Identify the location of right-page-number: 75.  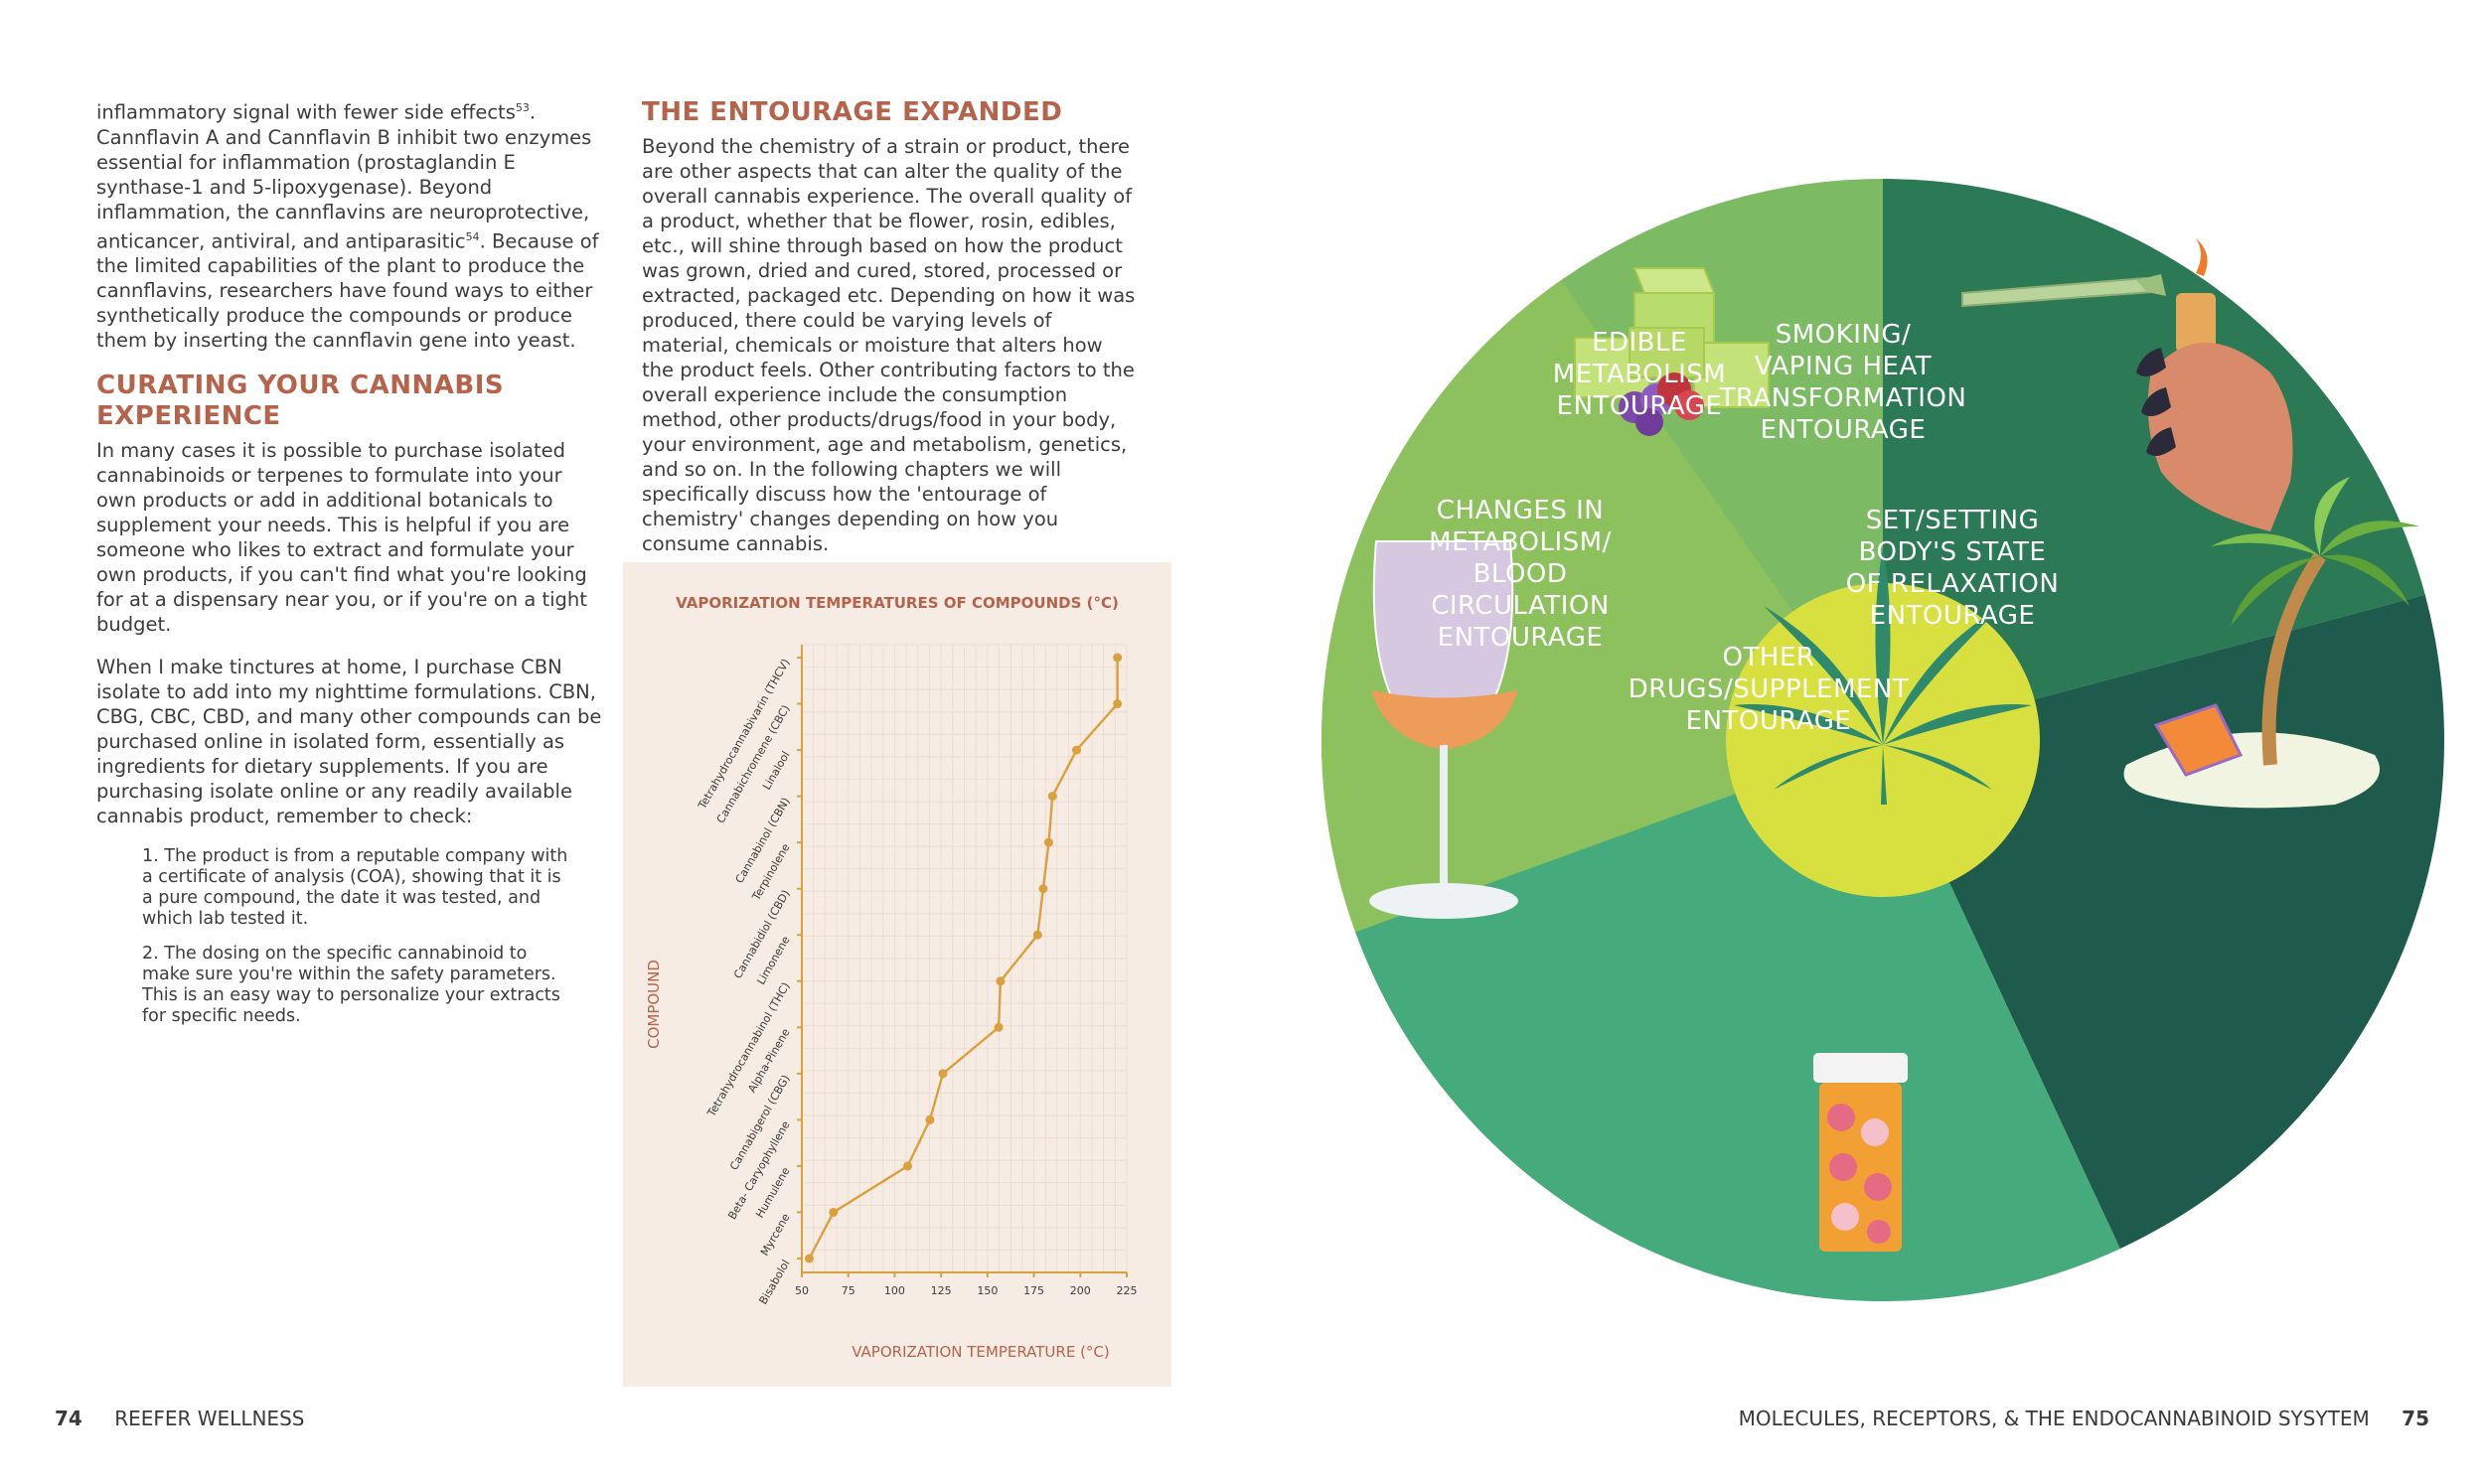
(2415, 1418).